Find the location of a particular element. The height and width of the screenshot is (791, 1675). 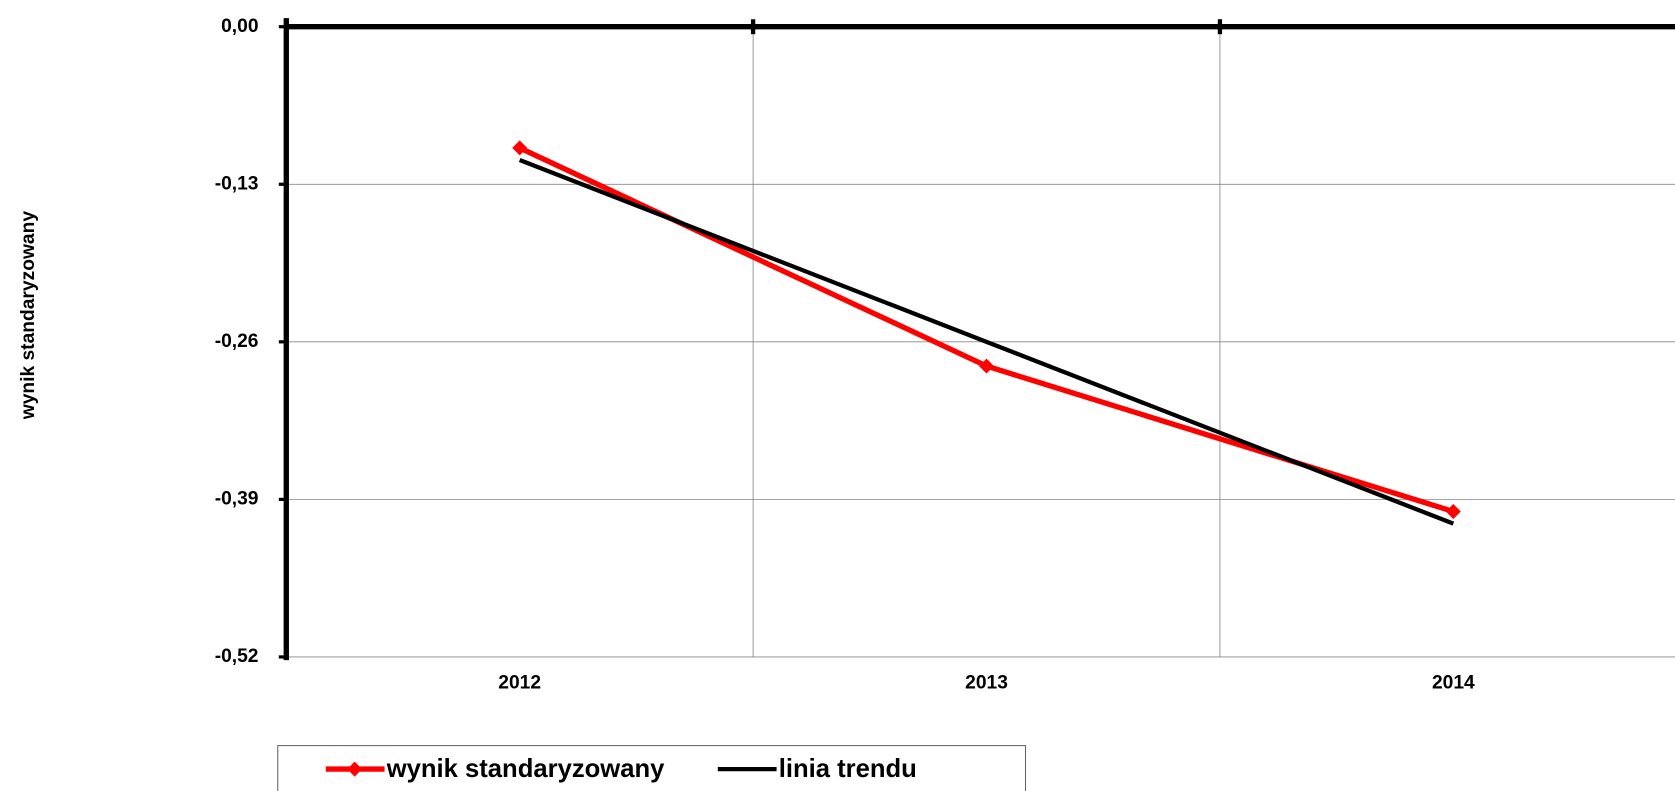

x-tick-label: 2012 is located at coordinates (519, 683).